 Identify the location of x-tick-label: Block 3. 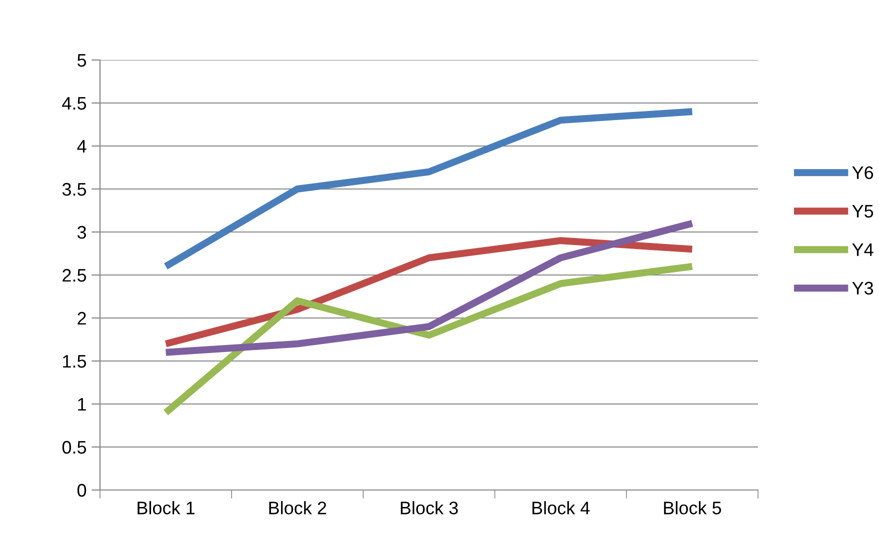
(429, 507).